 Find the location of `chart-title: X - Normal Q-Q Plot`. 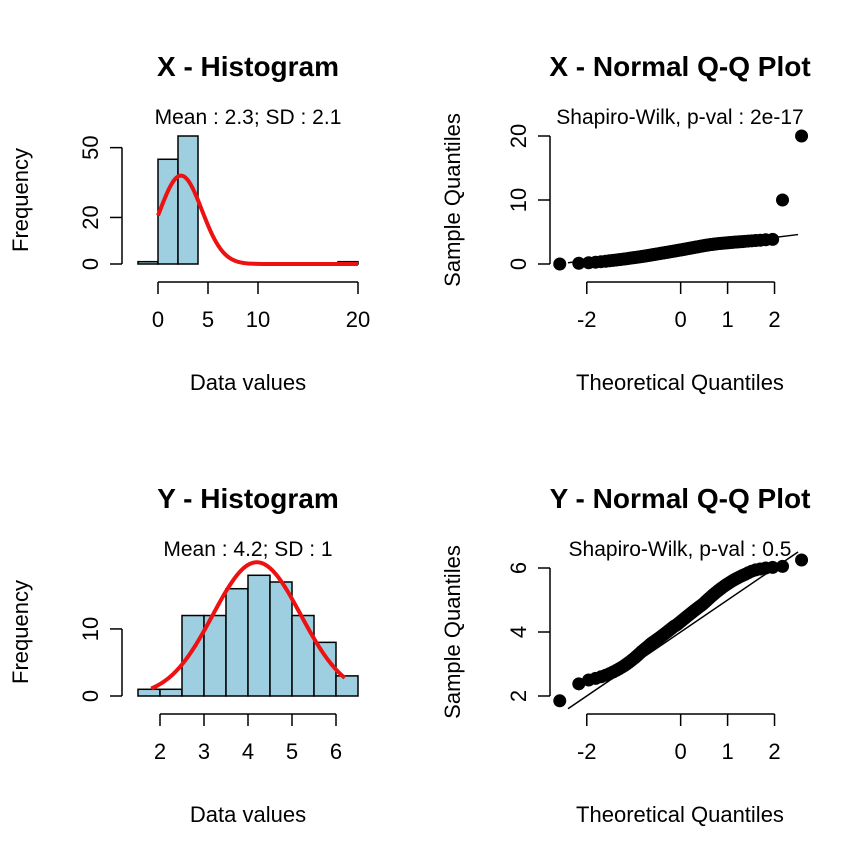

chart-title: X - Normal Q-Q Plot is located at coordinates (679, 66).